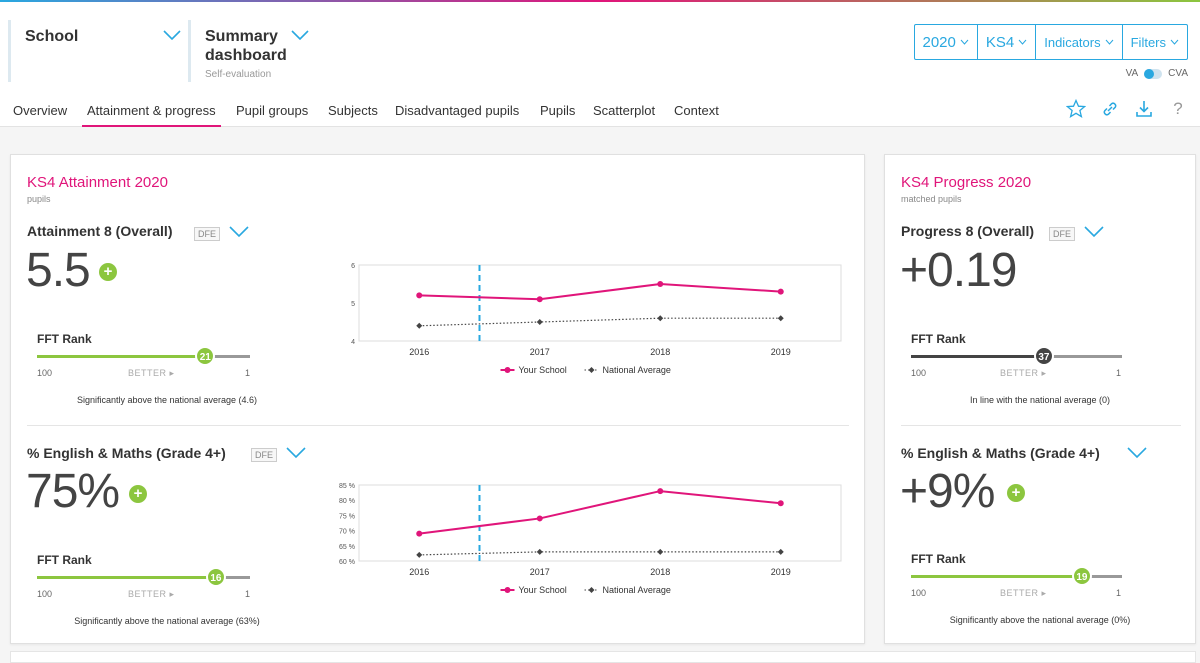 Image resolution: width=1200 pixels, height=663 pixels. I want to click on va-cva-toggle: VA CVA, so click(1157, 73).